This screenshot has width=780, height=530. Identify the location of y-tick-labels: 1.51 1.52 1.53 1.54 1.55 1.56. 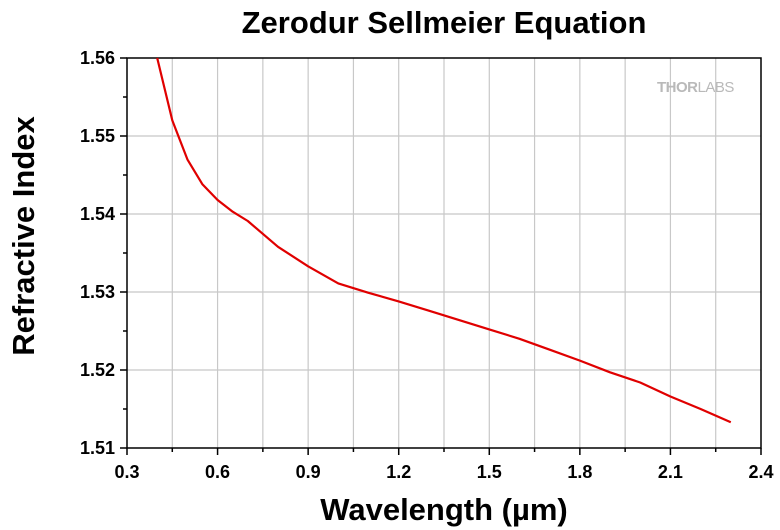
(97, 253).